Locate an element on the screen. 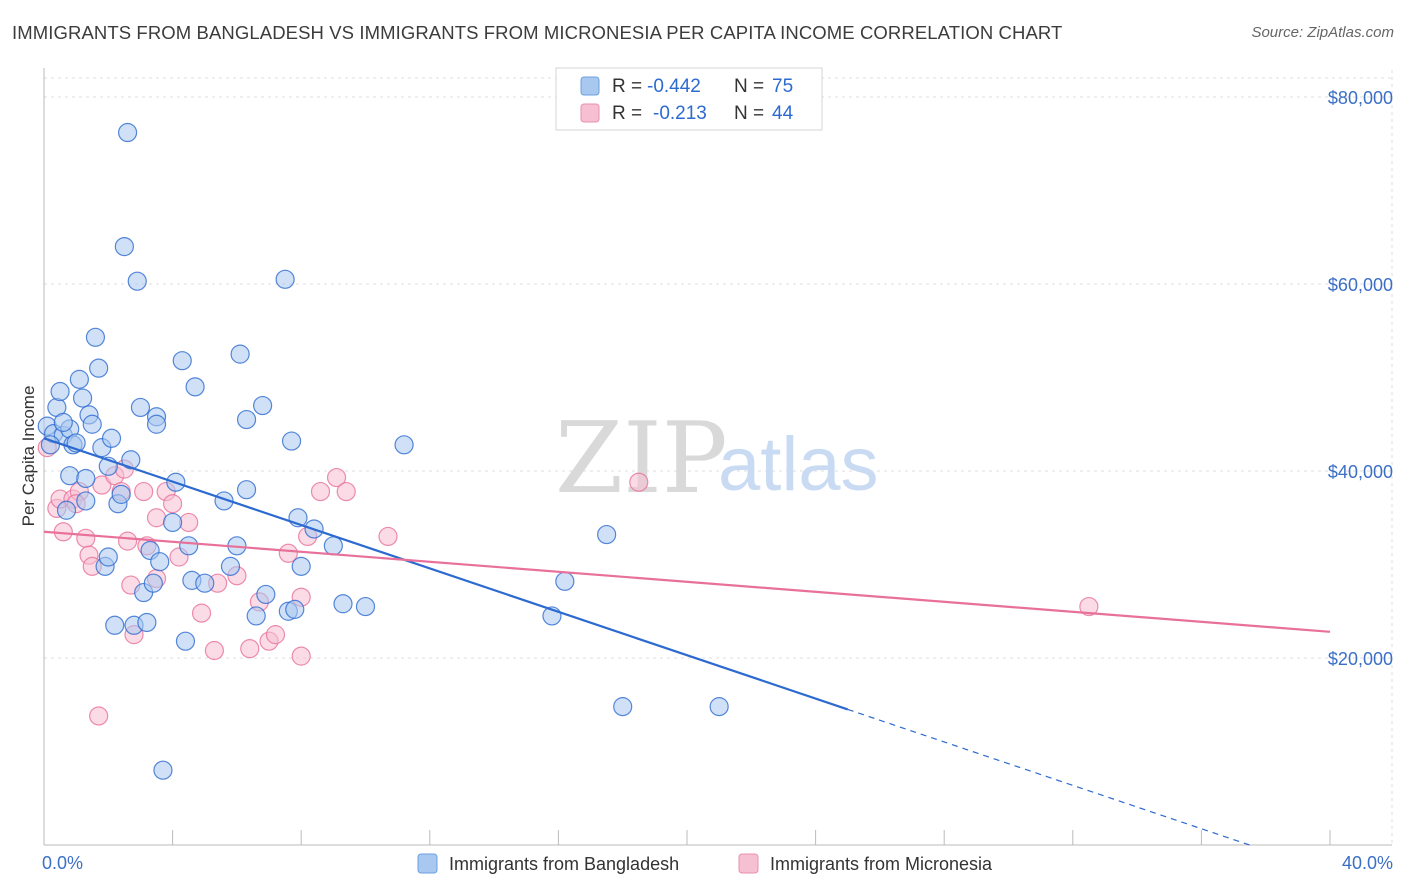 This screenshot has width=1406, height=892. legend-swatch-bangladesh is located at coordinates (590, 86).